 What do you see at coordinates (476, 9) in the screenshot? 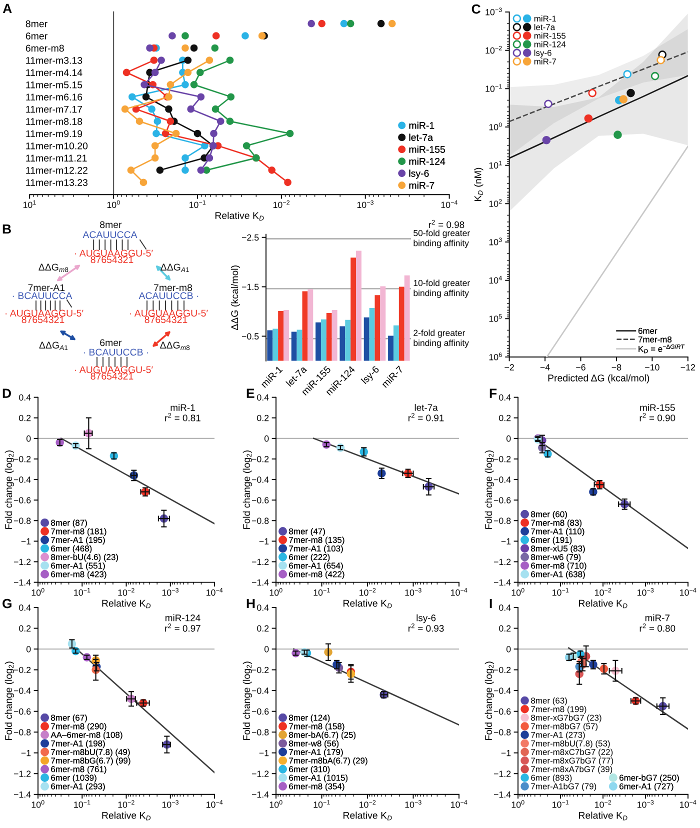
I see `chart-title: C` at bounding box center [476, 9].